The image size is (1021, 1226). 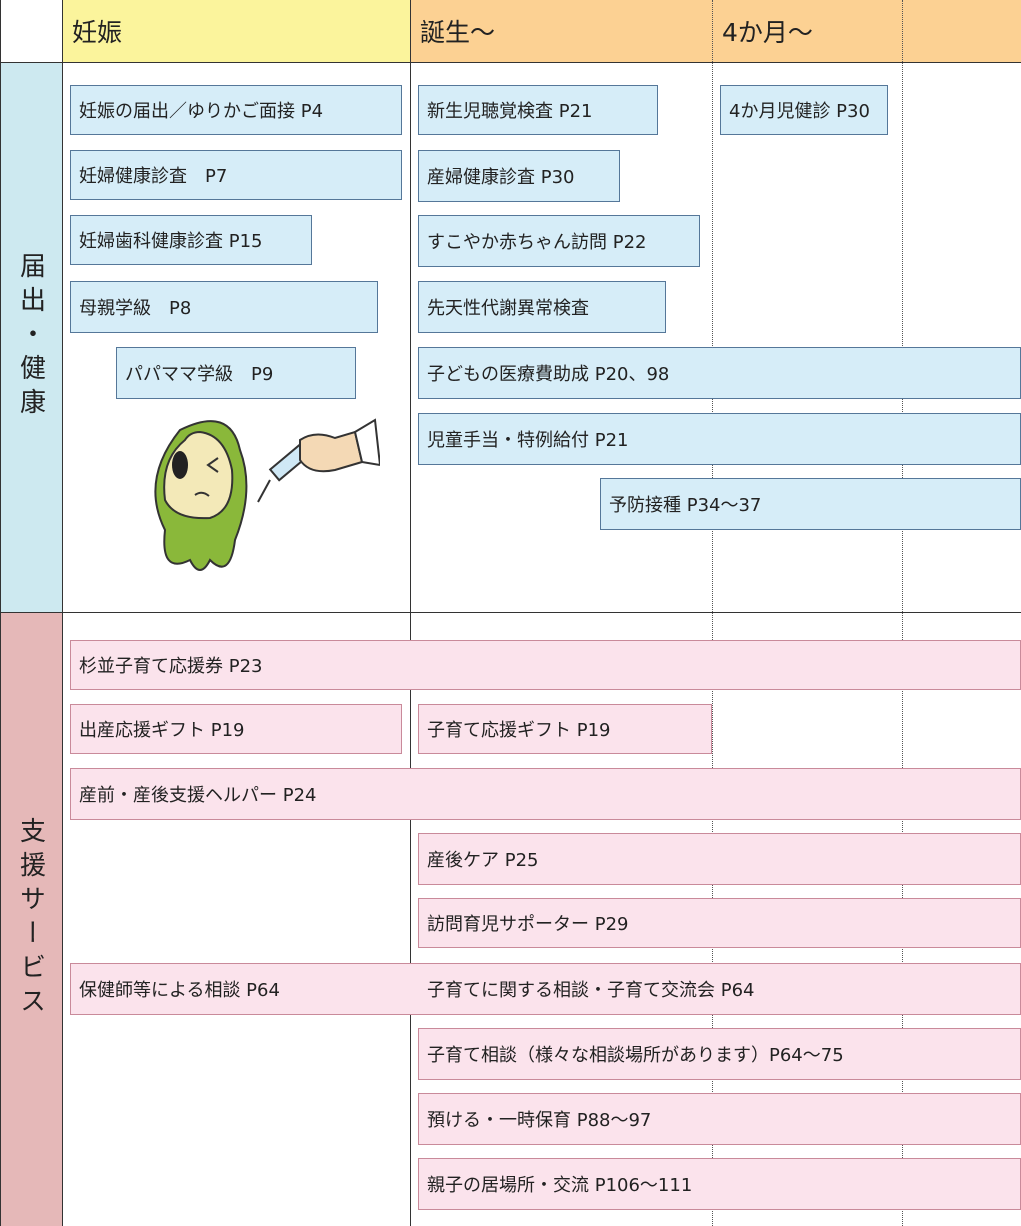 What do you see at coordinates (561, 31) in the screenshot?
I see `column-header: 誕生〜` at bounding box center [561, 31].